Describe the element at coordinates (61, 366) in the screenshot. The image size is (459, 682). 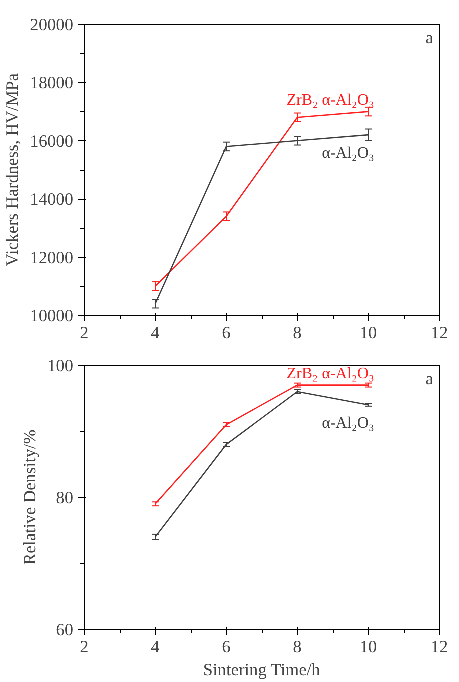
I see `y-tick-label: 100` at that location.